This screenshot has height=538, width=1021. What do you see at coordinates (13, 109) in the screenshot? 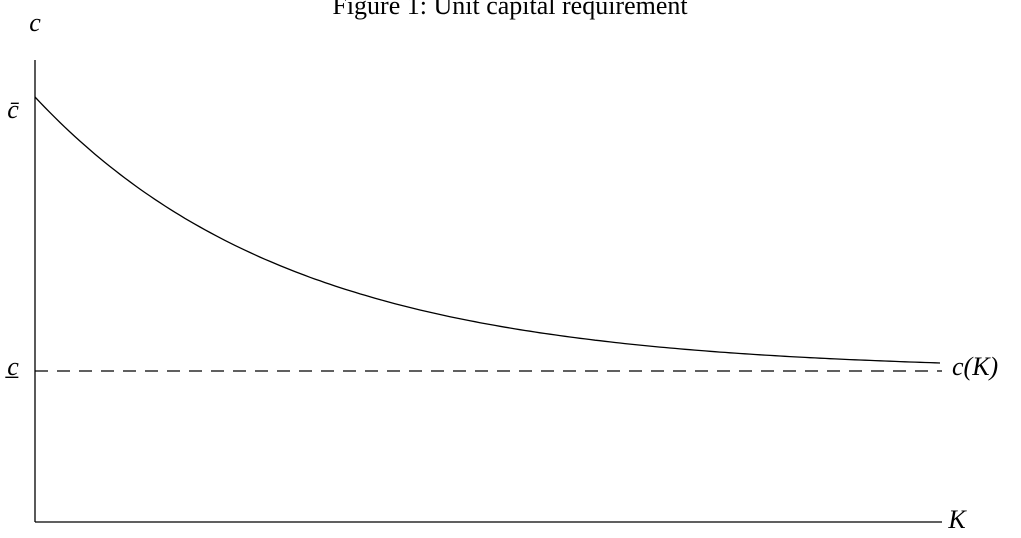
I see `upper-bound-label: c̄` at bounding box center [13, 109].